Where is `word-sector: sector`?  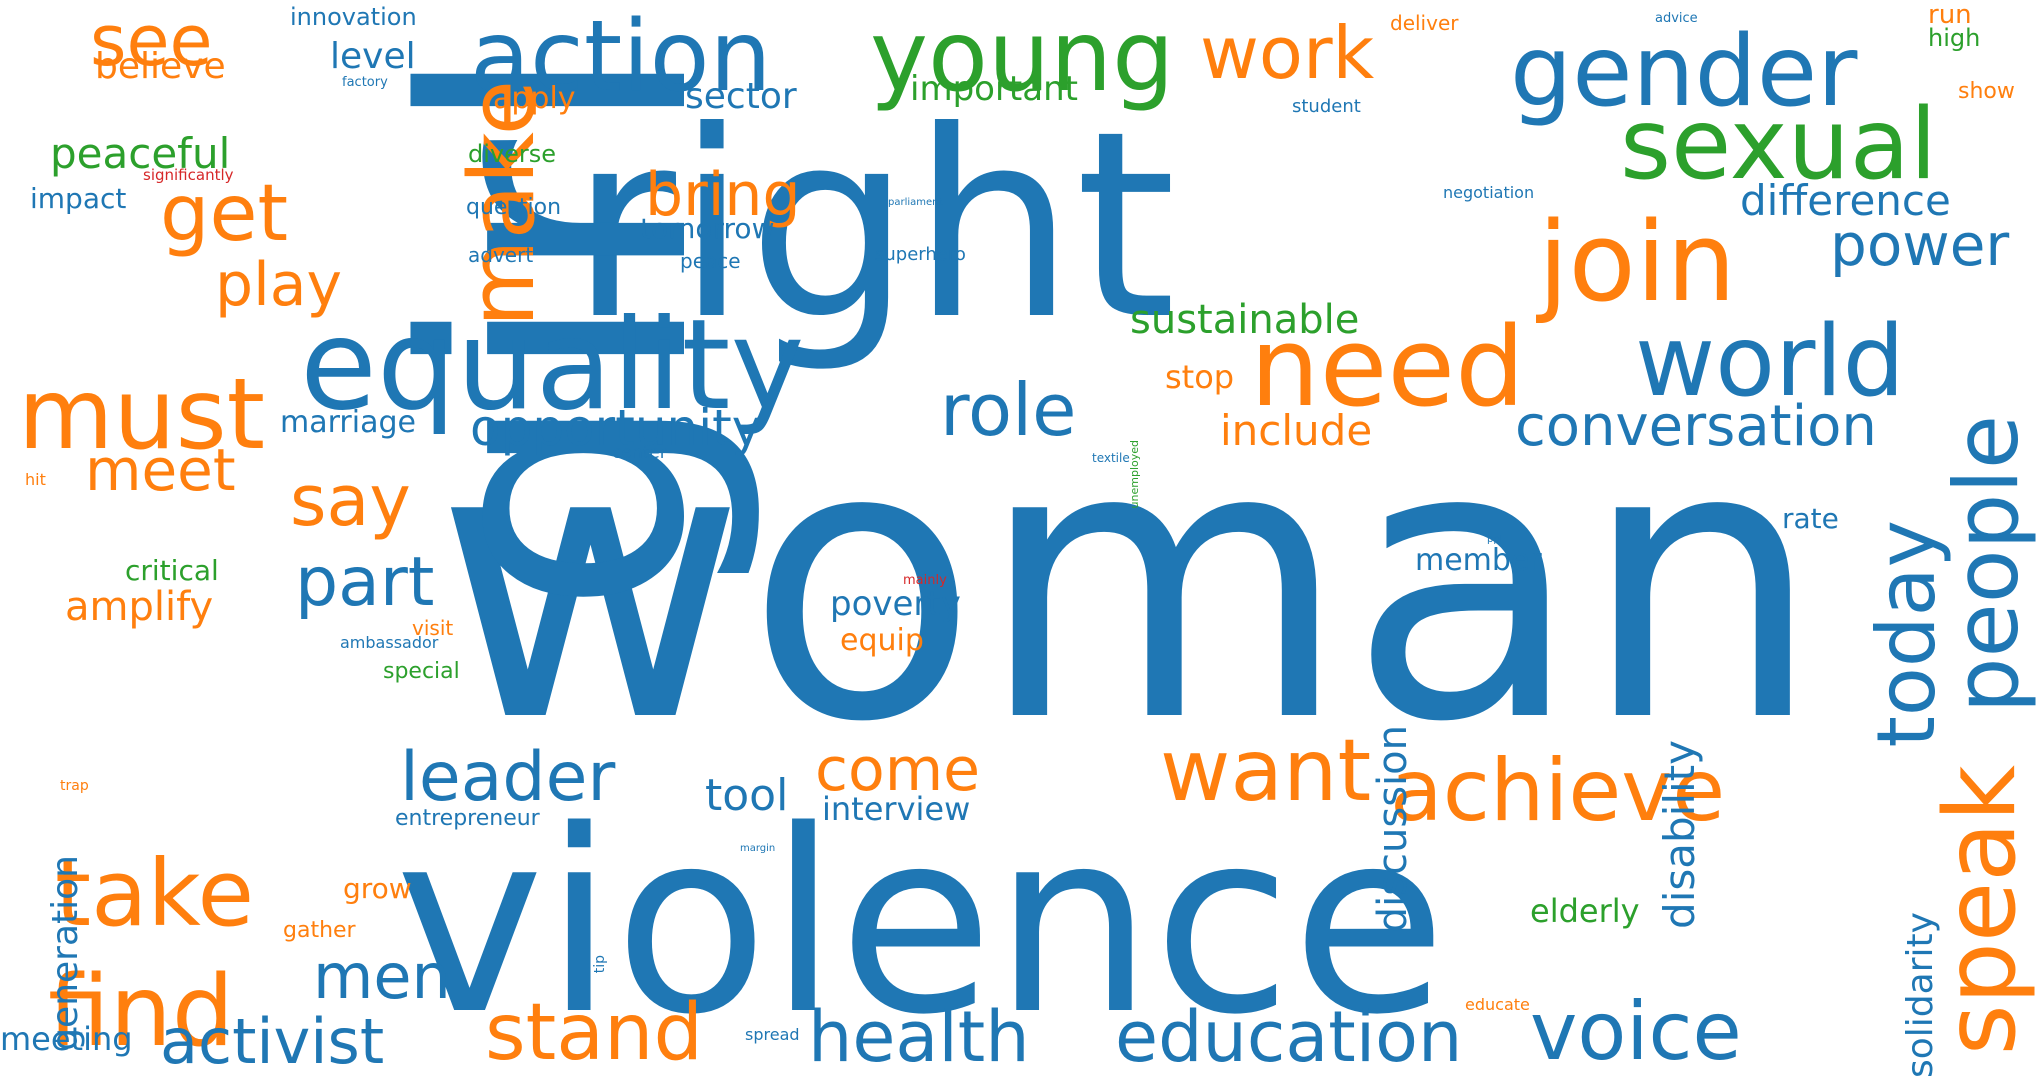
word-sector: sector is located at coordinates (741, 96).